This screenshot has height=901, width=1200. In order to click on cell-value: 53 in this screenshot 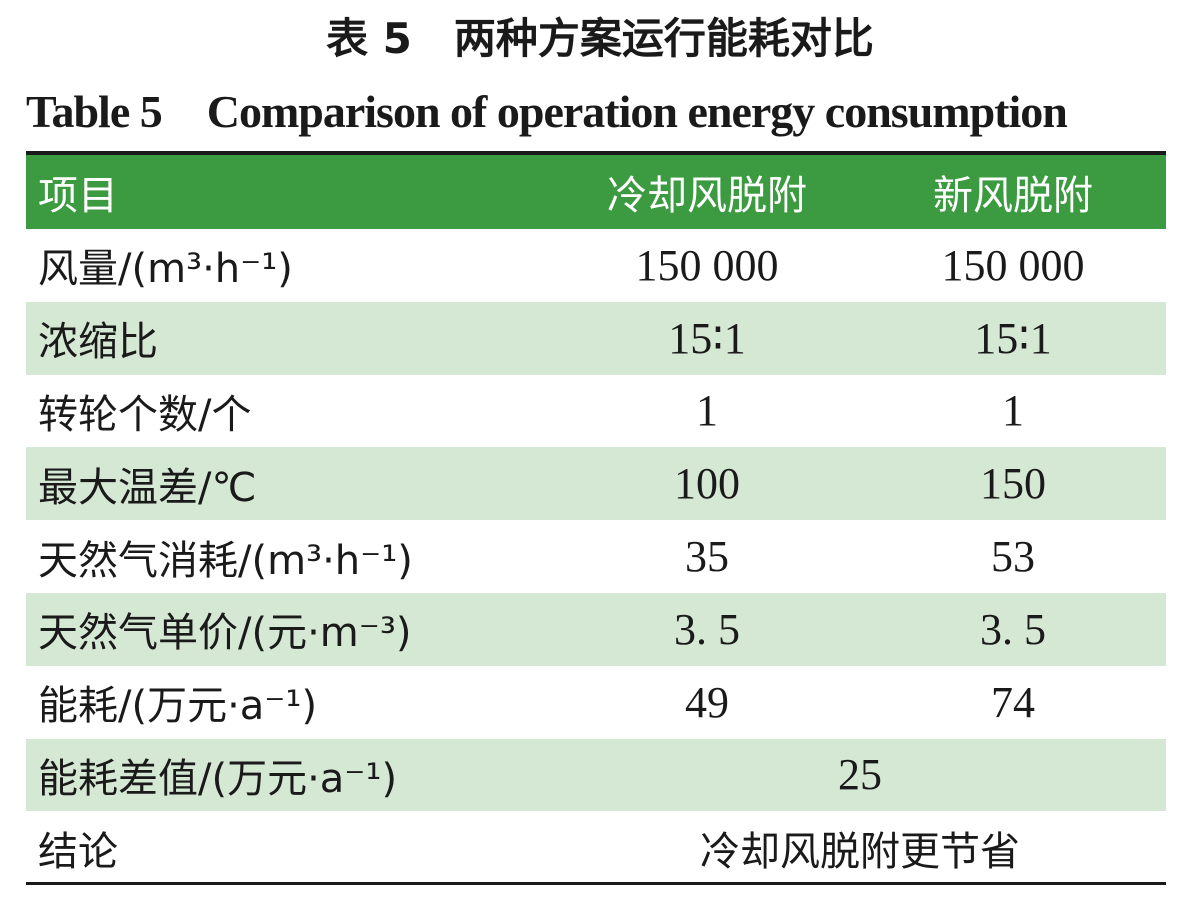, I will do `click(1013, 557)`.